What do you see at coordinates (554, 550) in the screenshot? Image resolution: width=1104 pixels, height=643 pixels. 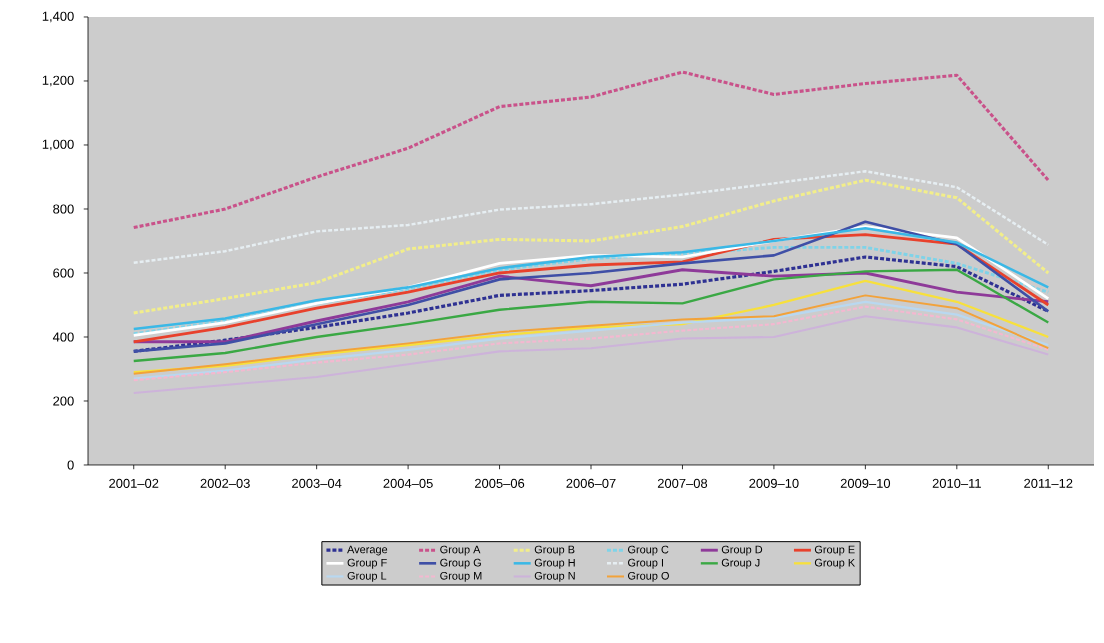 I see `legend-label: Group B` at bounding box center [554, 550].